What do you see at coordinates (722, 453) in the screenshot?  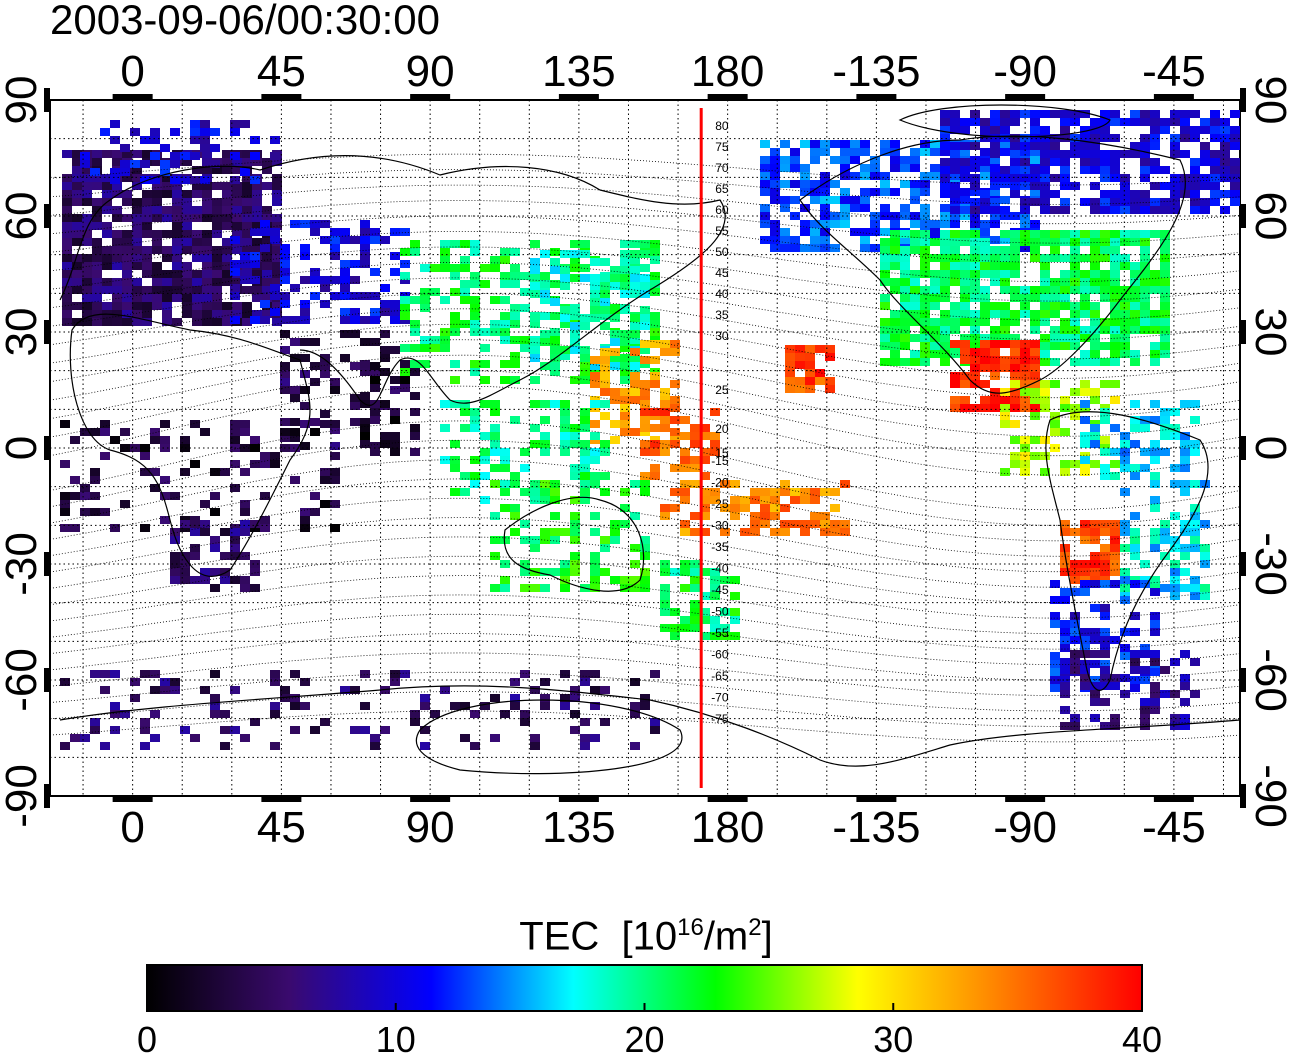 I see `contour-label: 15` at bounding box center [722, 453].